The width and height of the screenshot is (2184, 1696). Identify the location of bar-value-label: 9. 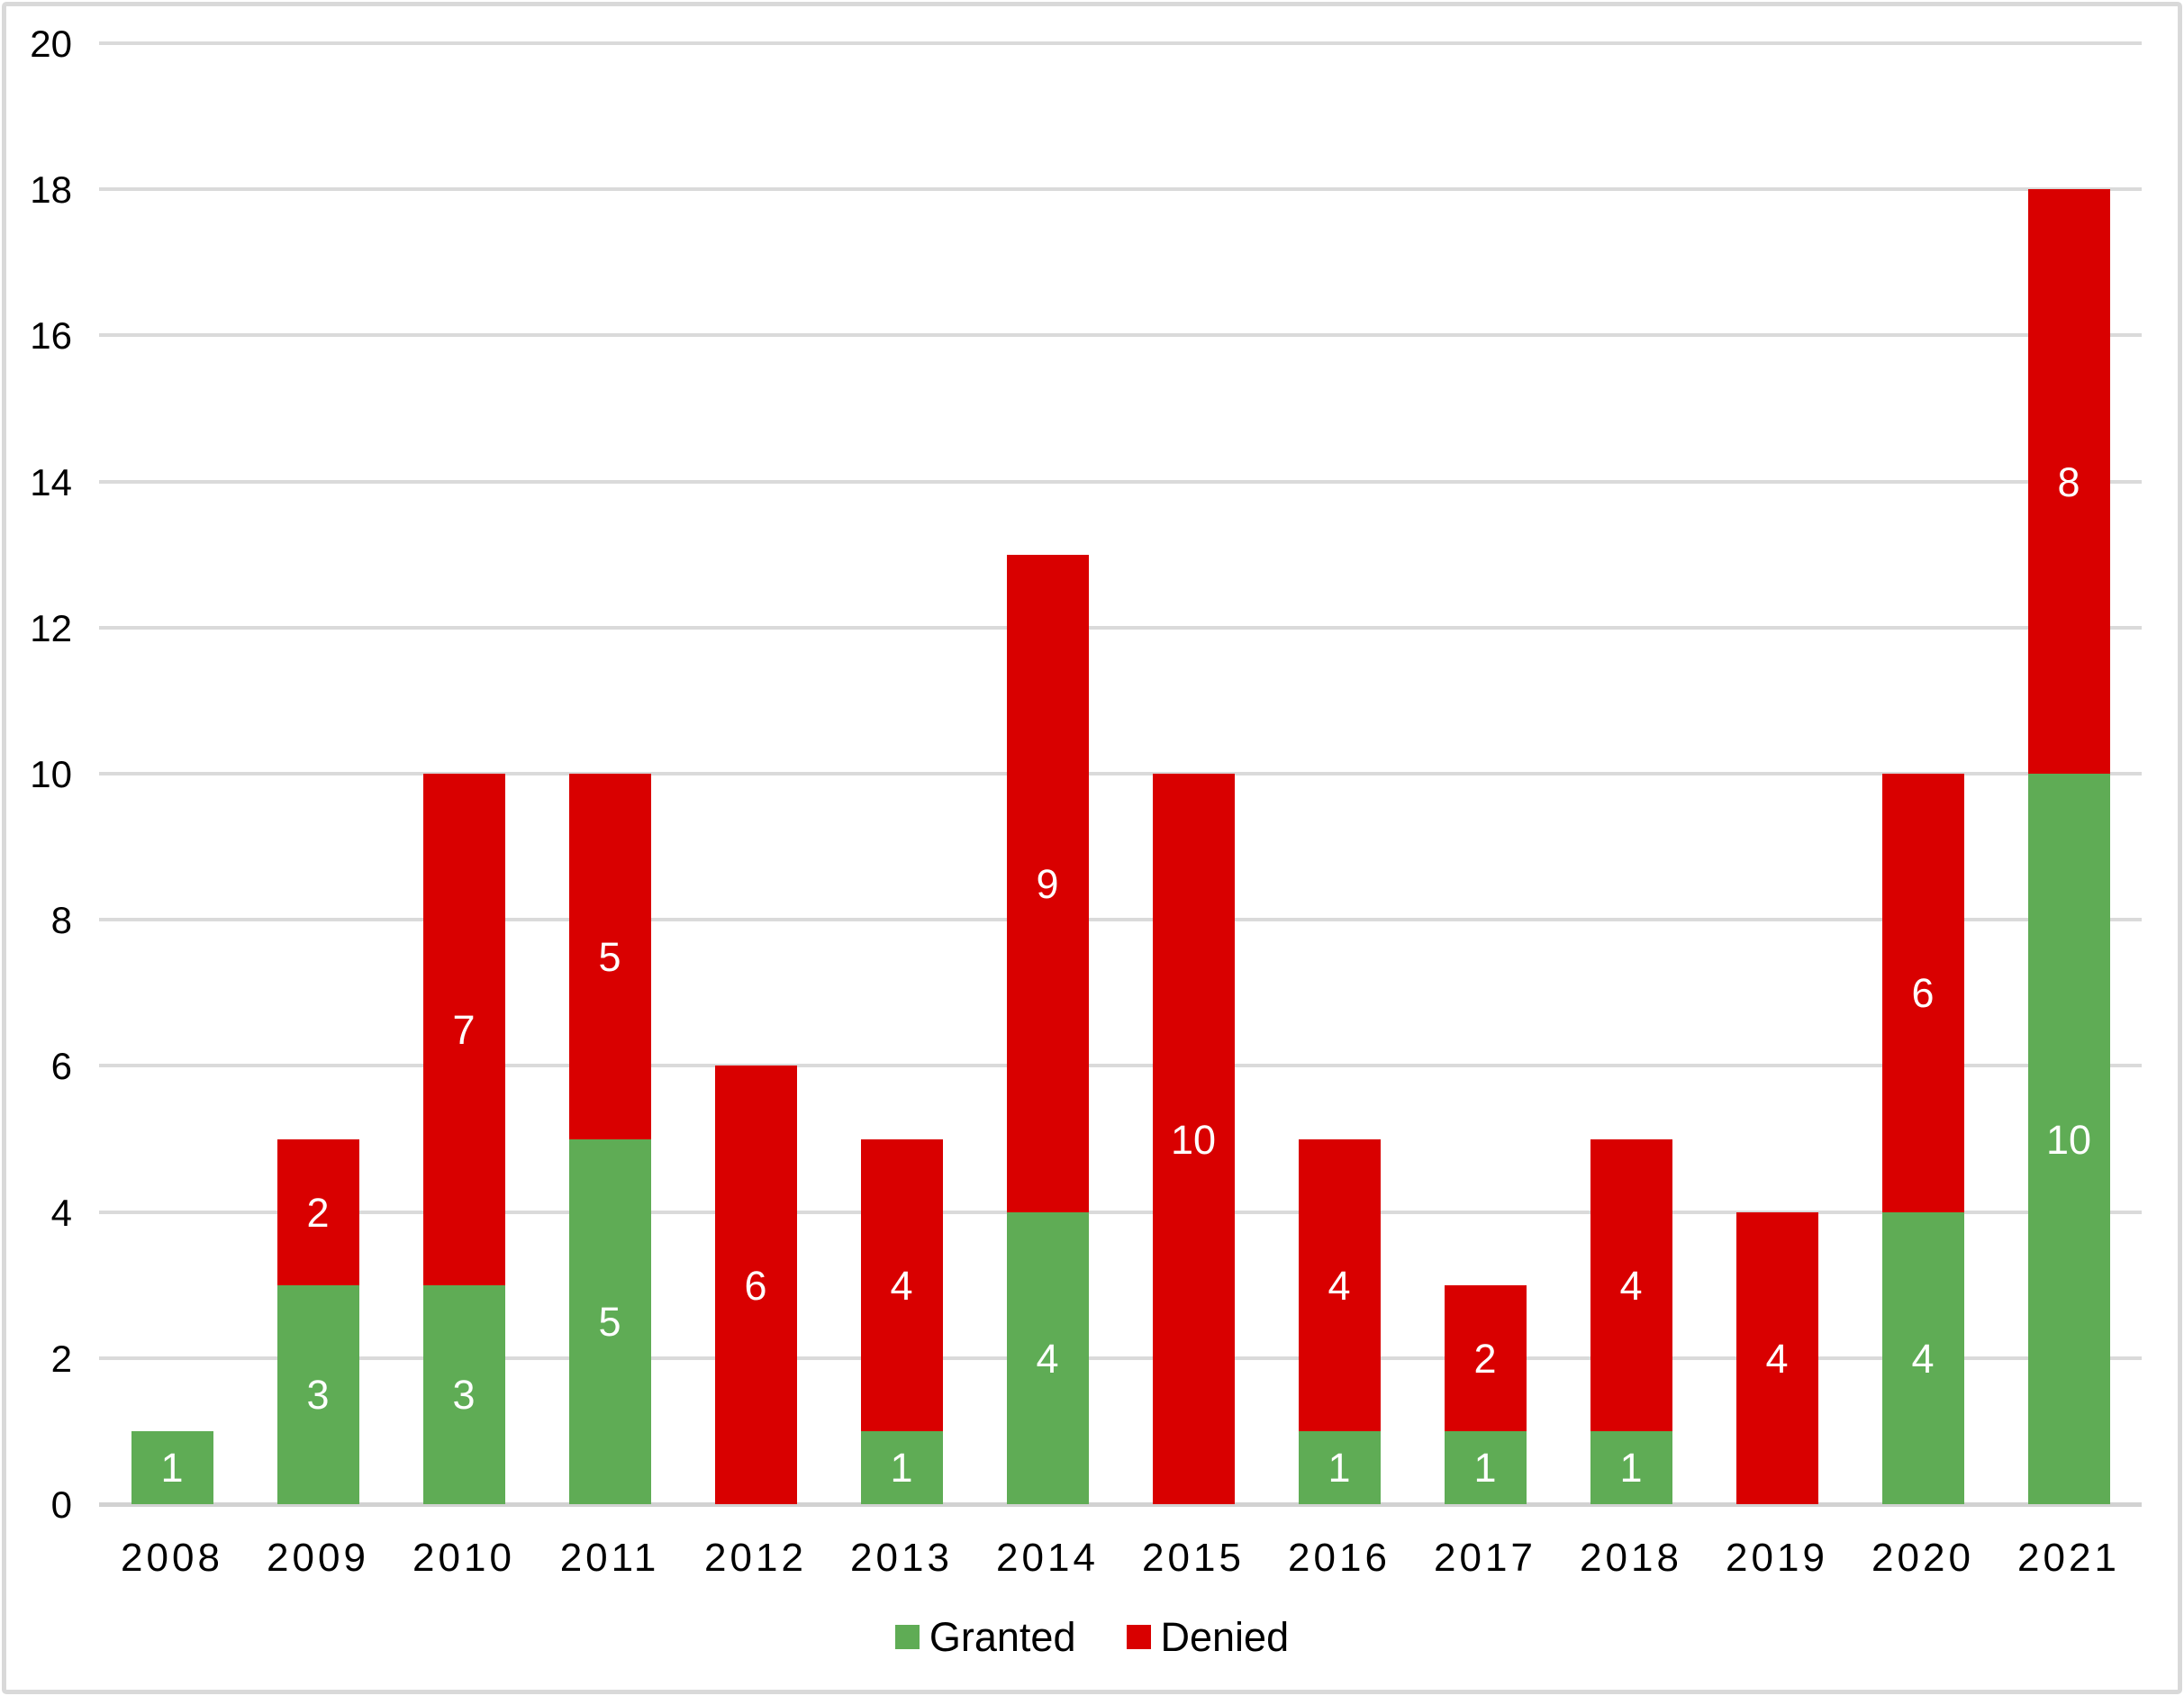
(1047, 883).